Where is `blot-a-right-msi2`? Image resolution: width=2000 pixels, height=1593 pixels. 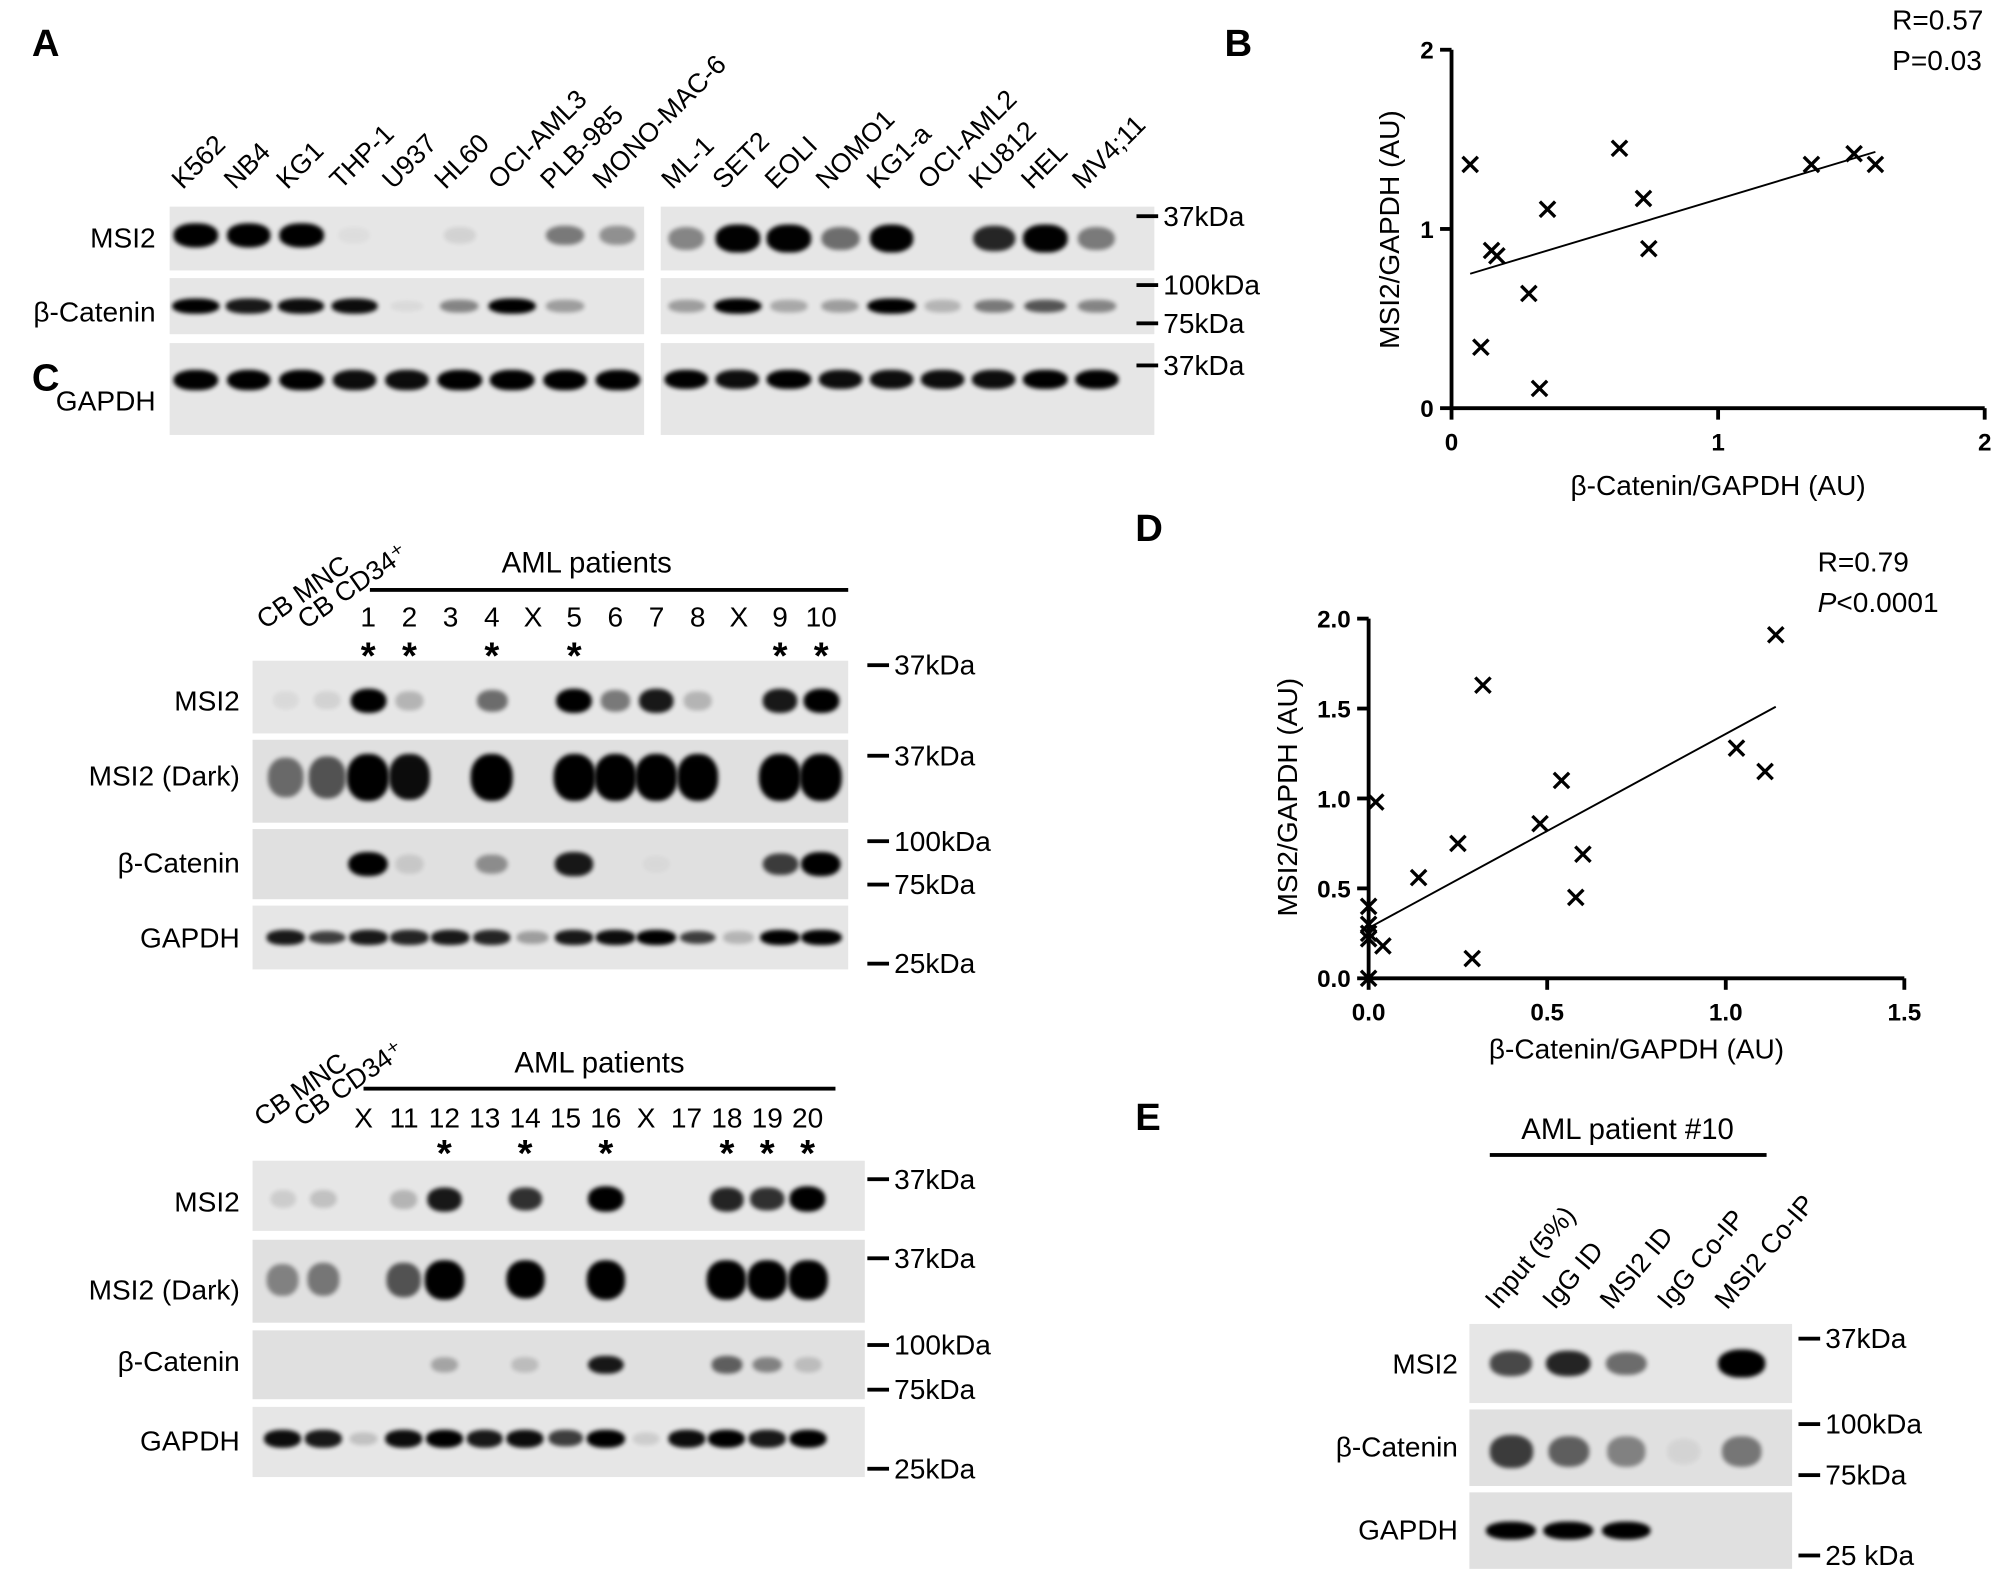
blot-a-right-msi2 is located at coordinates (907, 238).